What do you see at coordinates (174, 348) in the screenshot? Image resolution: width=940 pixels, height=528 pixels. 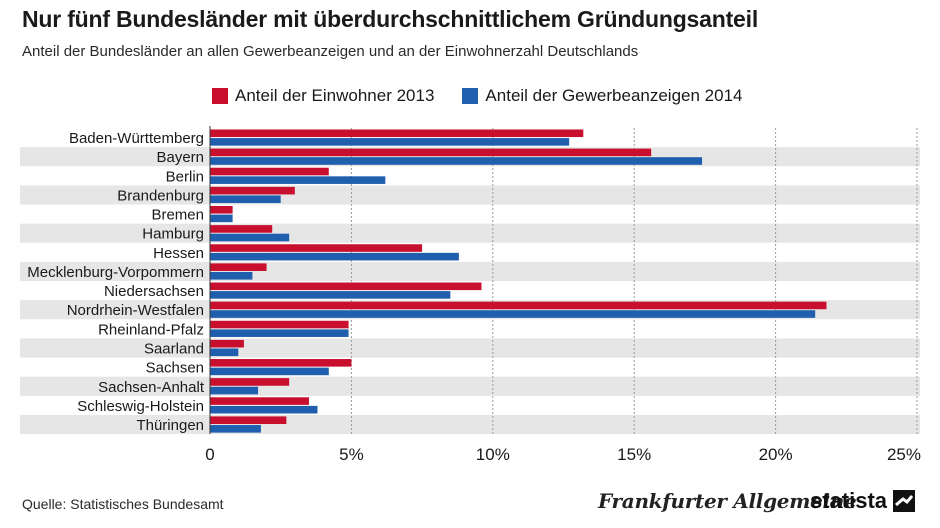 I see `category-label: Saarland` at bounding box center [174, 348].